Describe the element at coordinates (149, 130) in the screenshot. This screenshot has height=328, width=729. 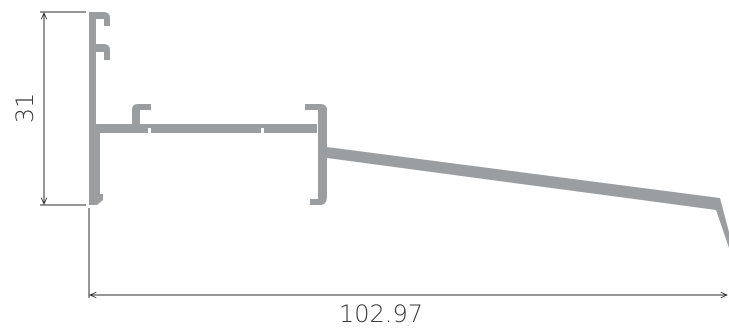
I see `profile-groove-left` at that location.